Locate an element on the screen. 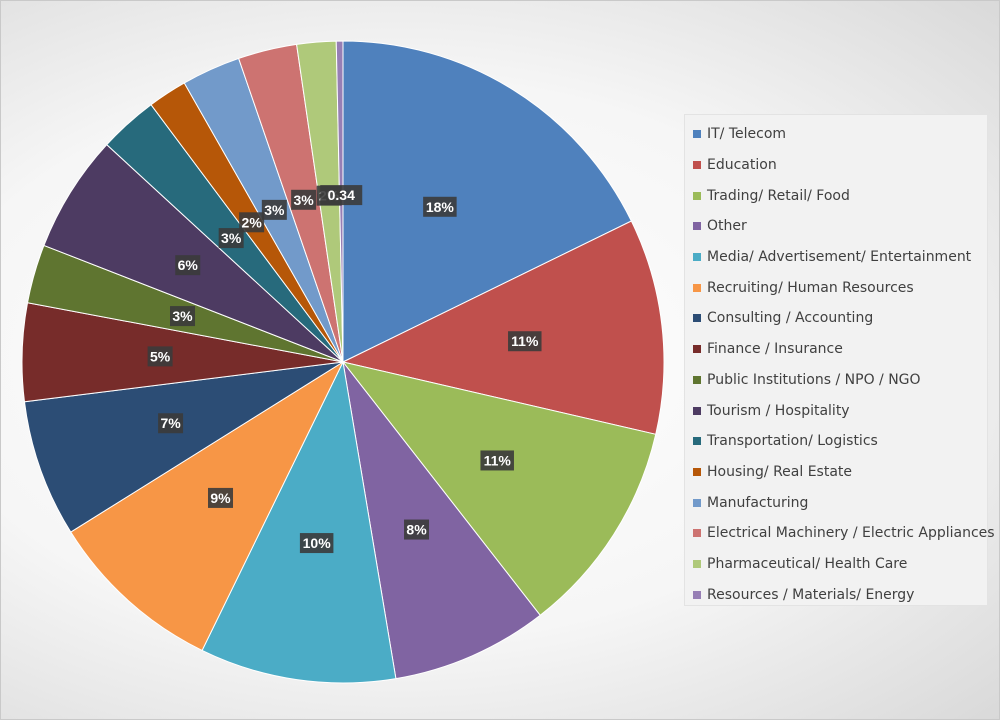 The width and height of the screenshot is (1000, 721). legend-item-housing-real-estate: Housing/ Real Estate is located at coordinates (840, 472).